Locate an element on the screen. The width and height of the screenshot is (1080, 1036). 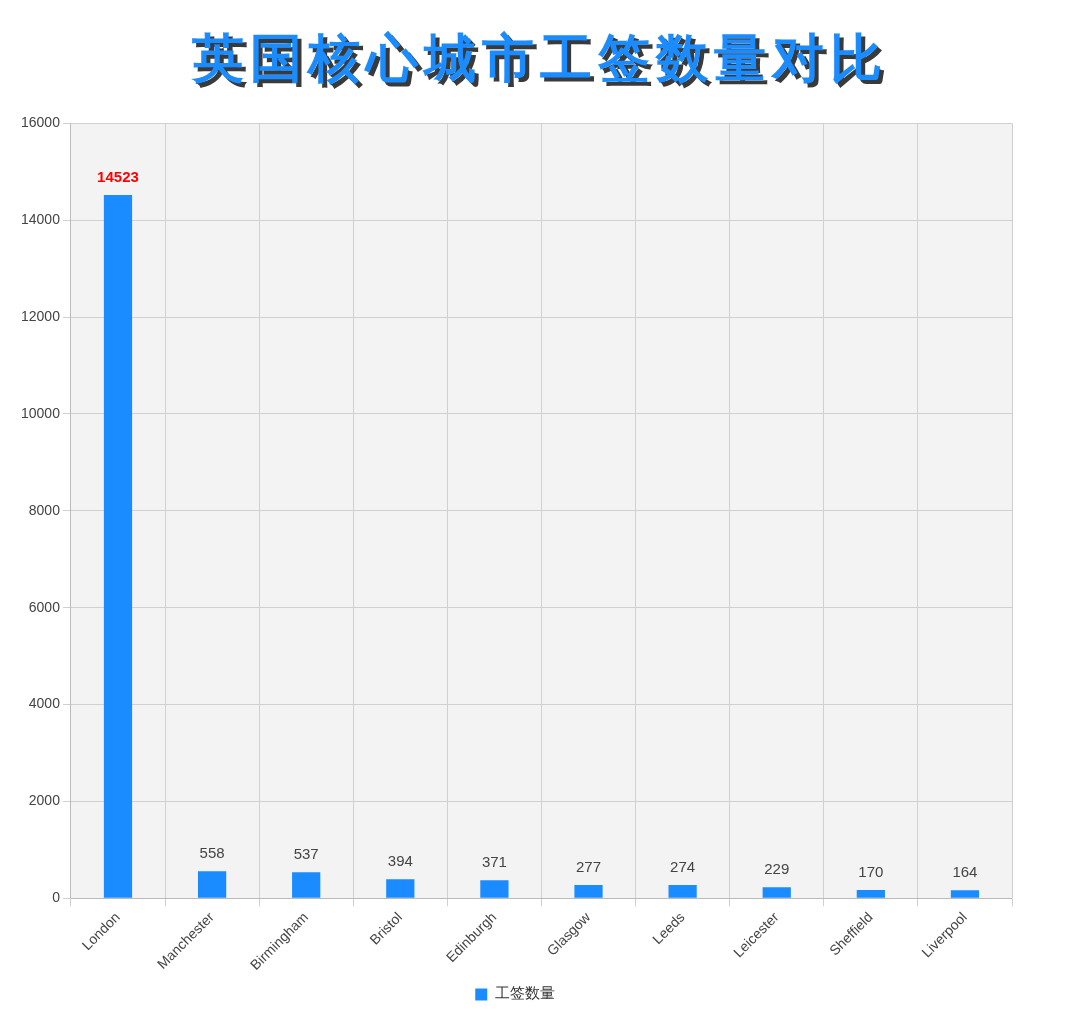
y-tick-label: 8000 is located at coordinates (44, 509).